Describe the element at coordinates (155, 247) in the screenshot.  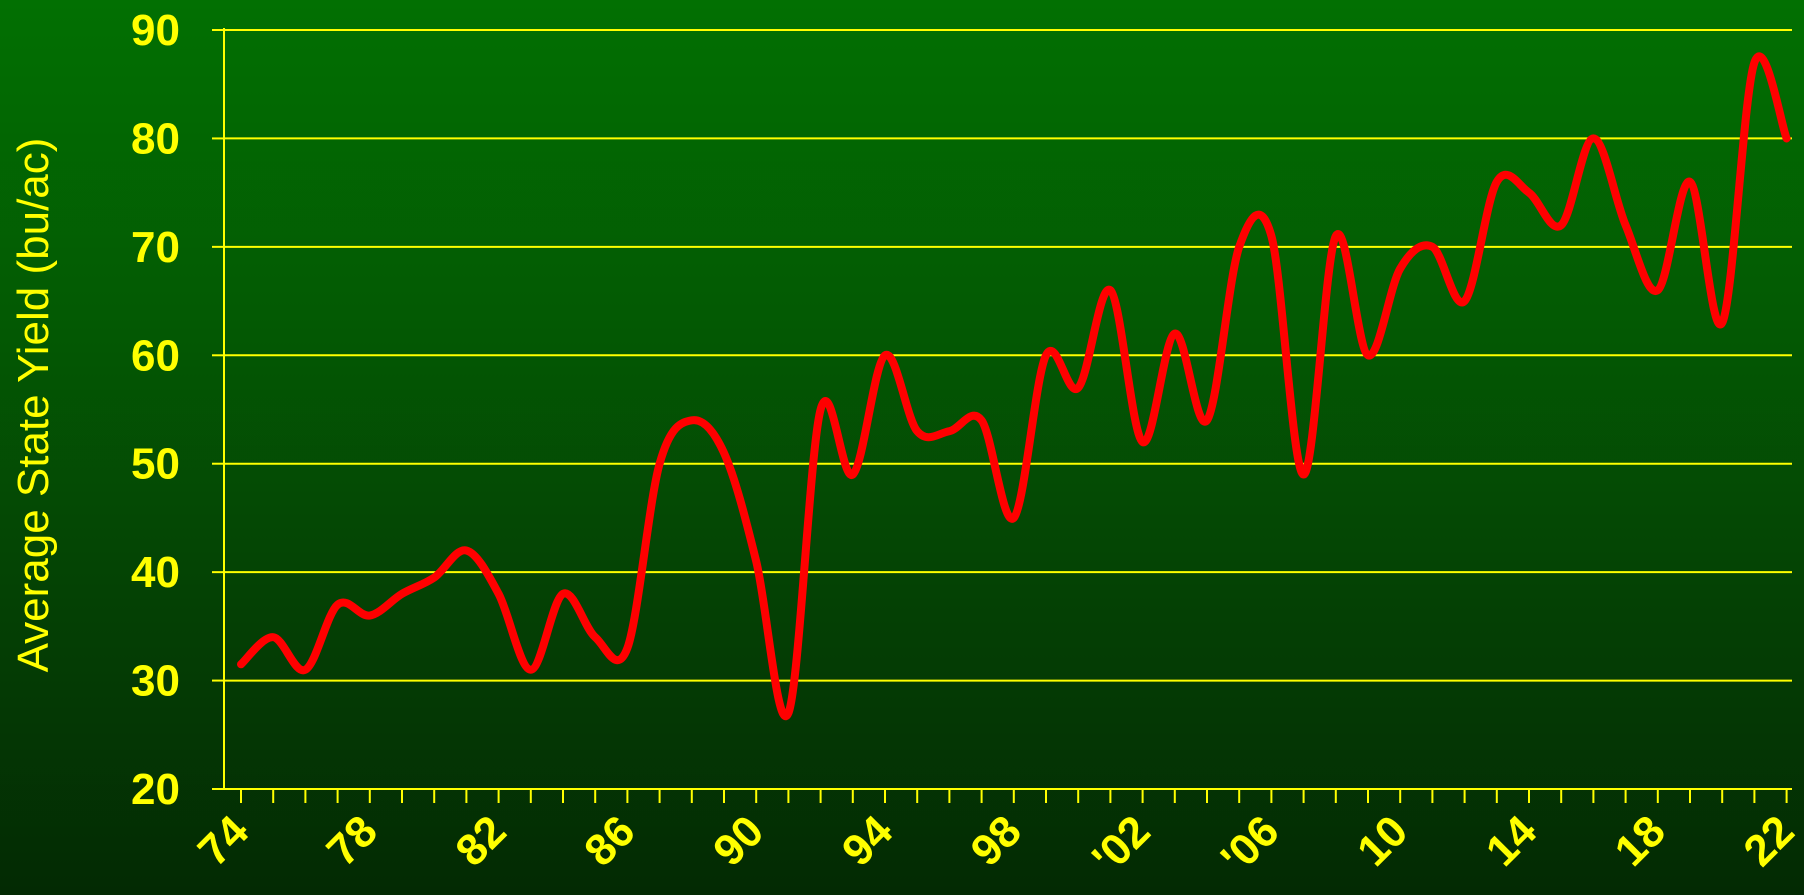
I see `y-tick-label: 70` at that location.